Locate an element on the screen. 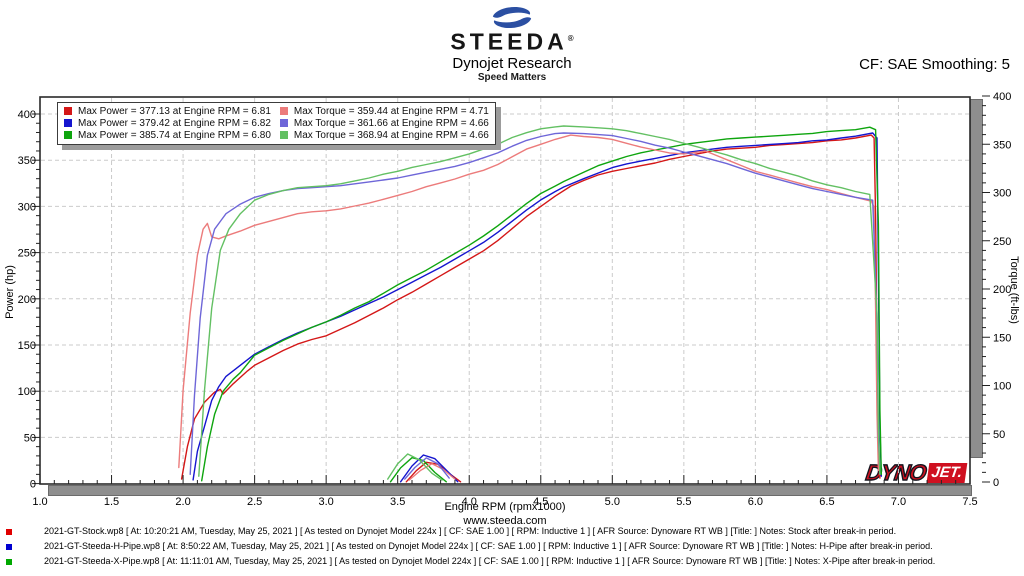  legend-swatch-power-h-pipe is located at coordinates (68, 123).